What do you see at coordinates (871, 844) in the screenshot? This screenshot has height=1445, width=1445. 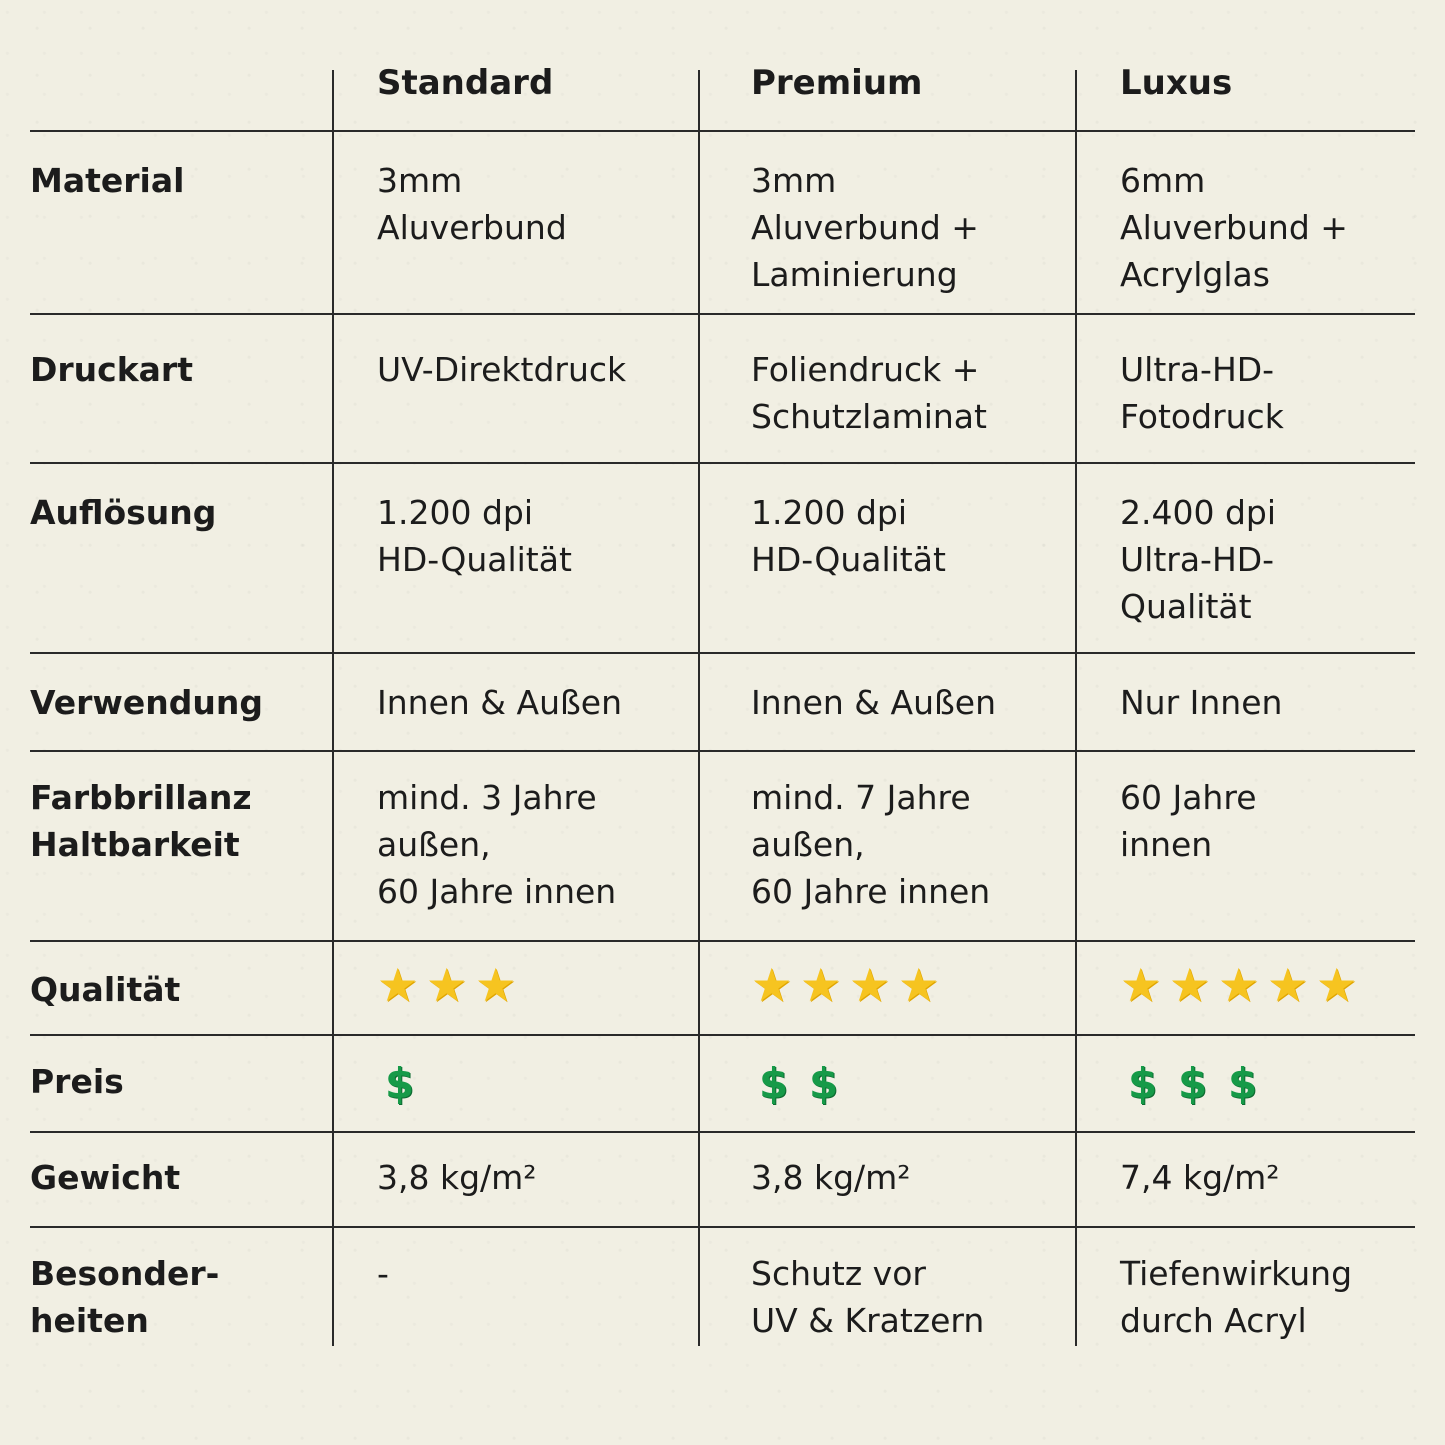 I see `table-cell: mind. 7 Jahre außen, 60 Jahre innen` at bounding box center [871, 844].